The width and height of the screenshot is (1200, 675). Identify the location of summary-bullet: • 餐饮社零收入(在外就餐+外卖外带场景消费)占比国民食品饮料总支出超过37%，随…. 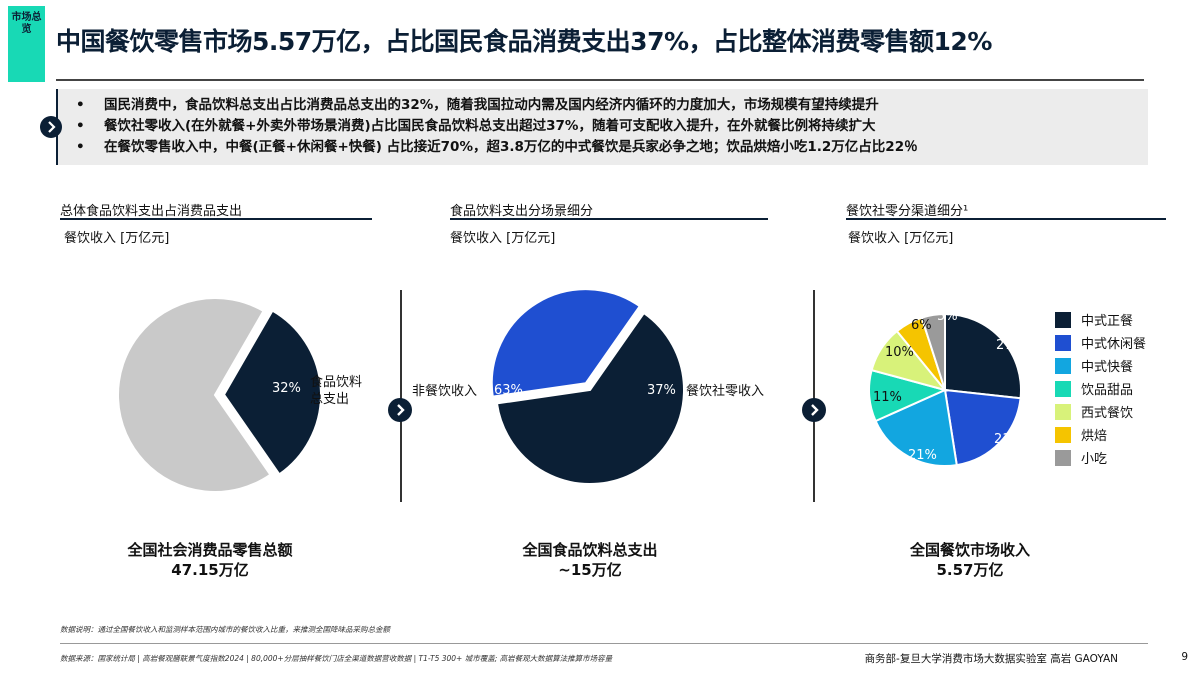
(476, 126).